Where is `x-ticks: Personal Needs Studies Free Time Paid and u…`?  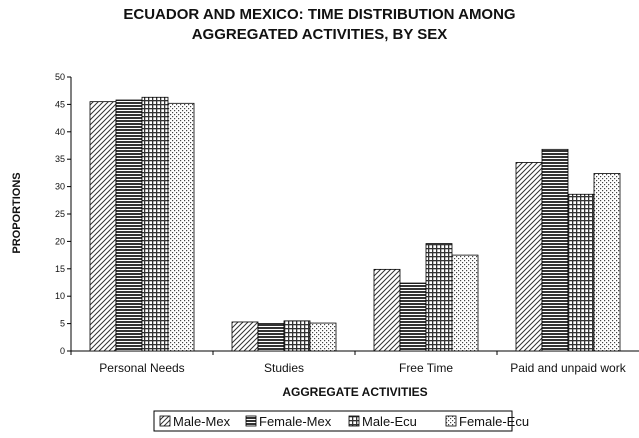 x-ticks: Personal Needs Studies Free Time Paid and u… is located at coordinates (348, 363).